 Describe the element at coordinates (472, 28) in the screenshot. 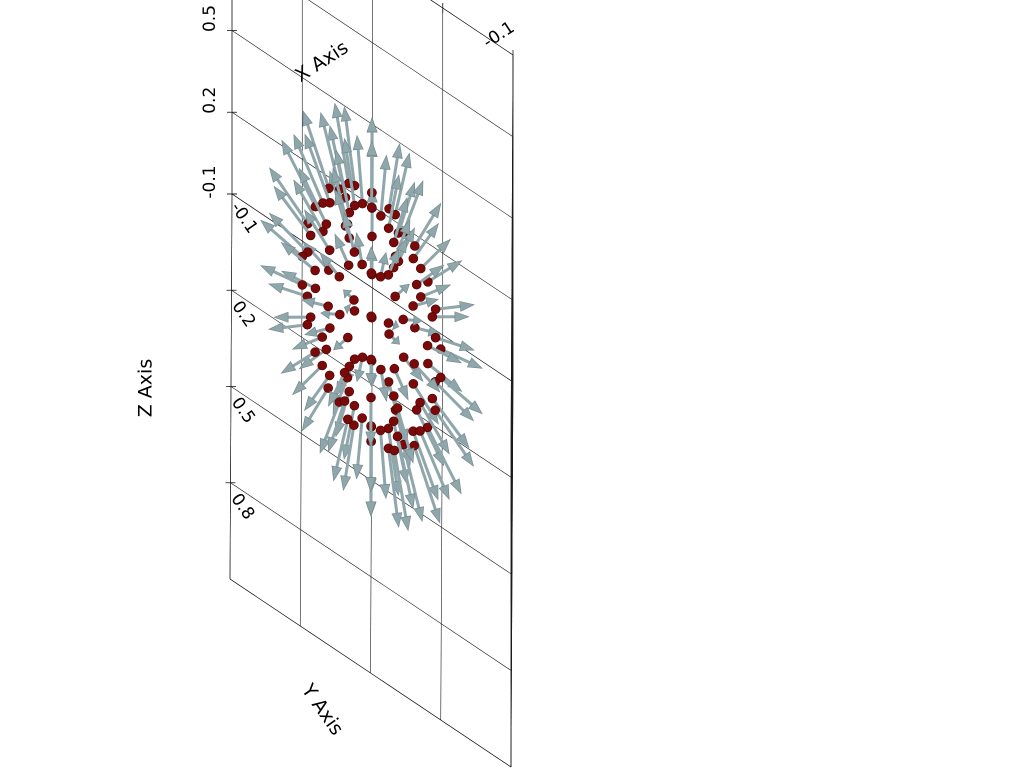

I see `box-edge` at that location.